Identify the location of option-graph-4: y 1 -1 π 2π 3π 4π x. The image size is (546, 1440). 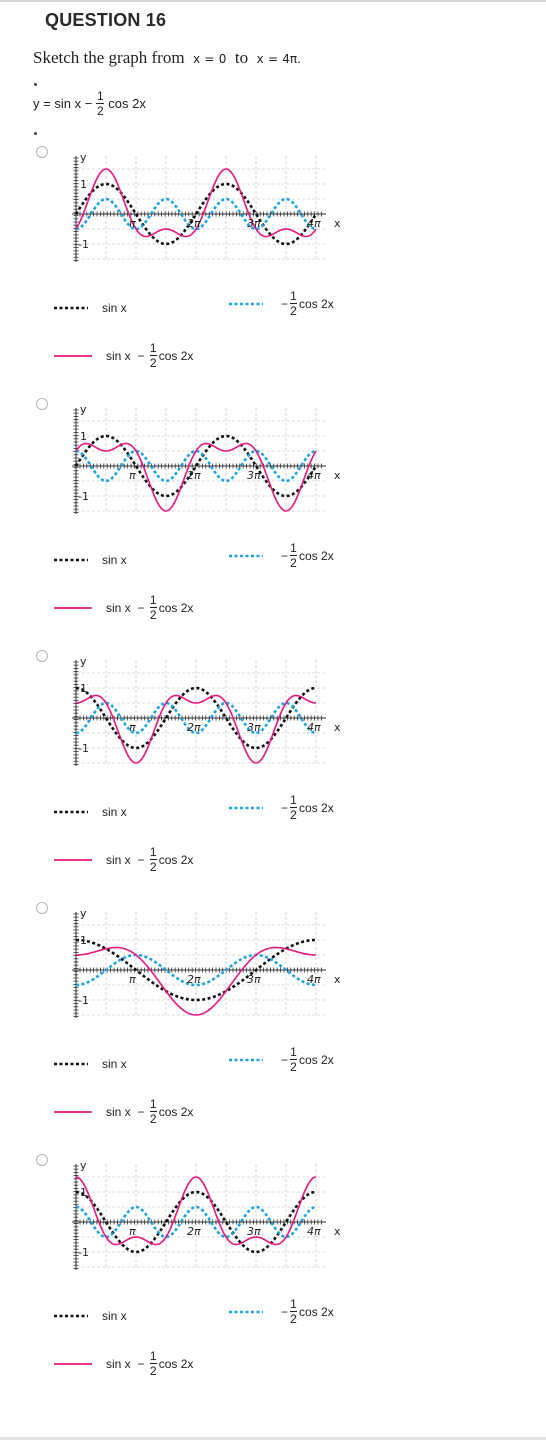
(206, 962).